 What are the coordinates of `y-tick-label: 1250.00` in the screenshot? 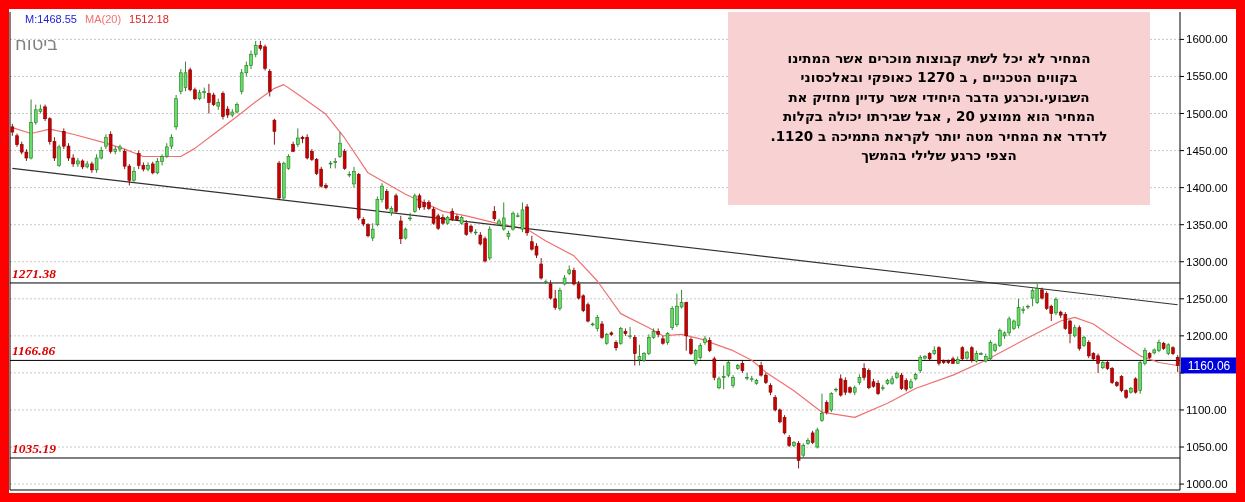 It's located at (1207, 298).